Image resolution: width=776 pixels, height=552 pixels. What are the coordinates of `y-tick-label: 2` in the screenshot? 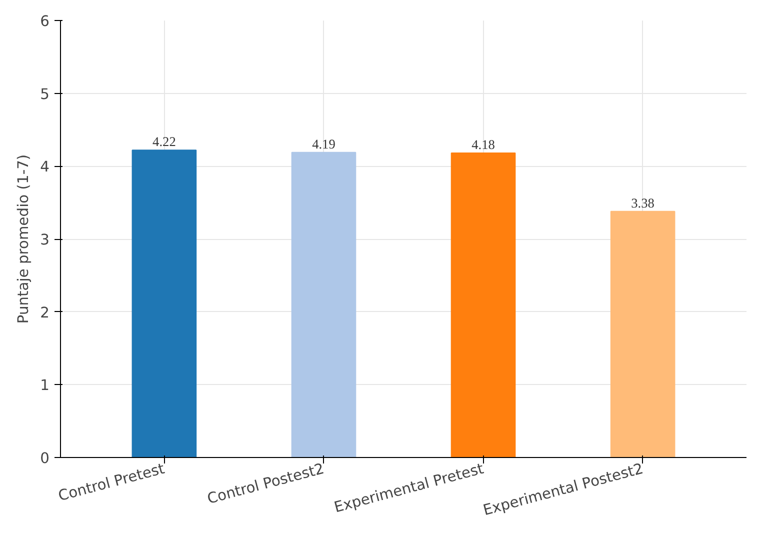 It's located at (45, 313).